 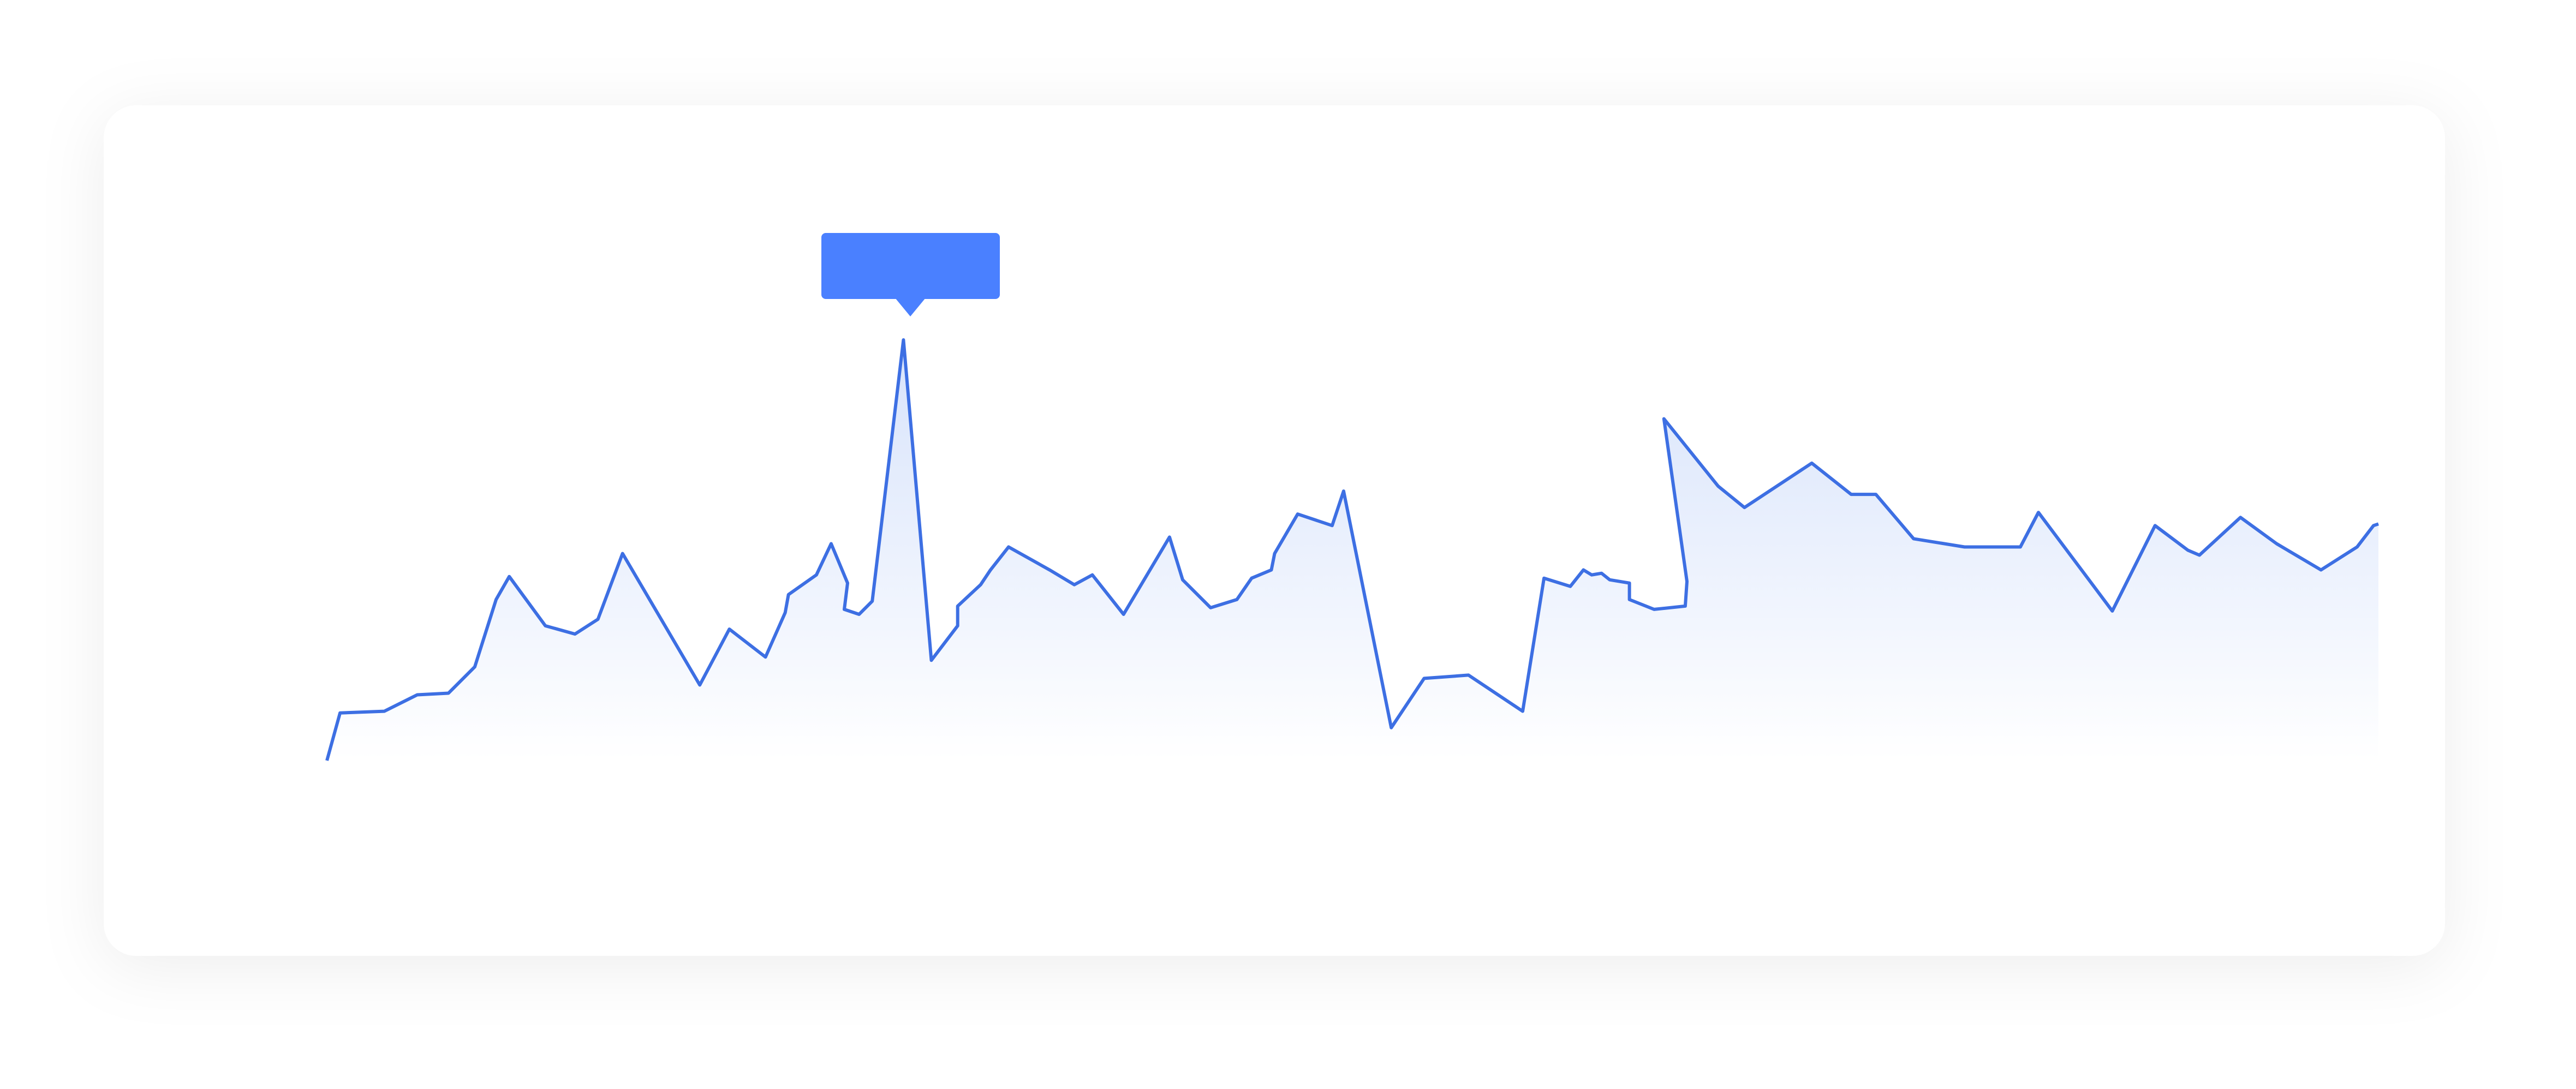 What do you see at coordinates (910, 266) in the screenshot?
I see `tooltip-box` at bounding box center [910, 266].